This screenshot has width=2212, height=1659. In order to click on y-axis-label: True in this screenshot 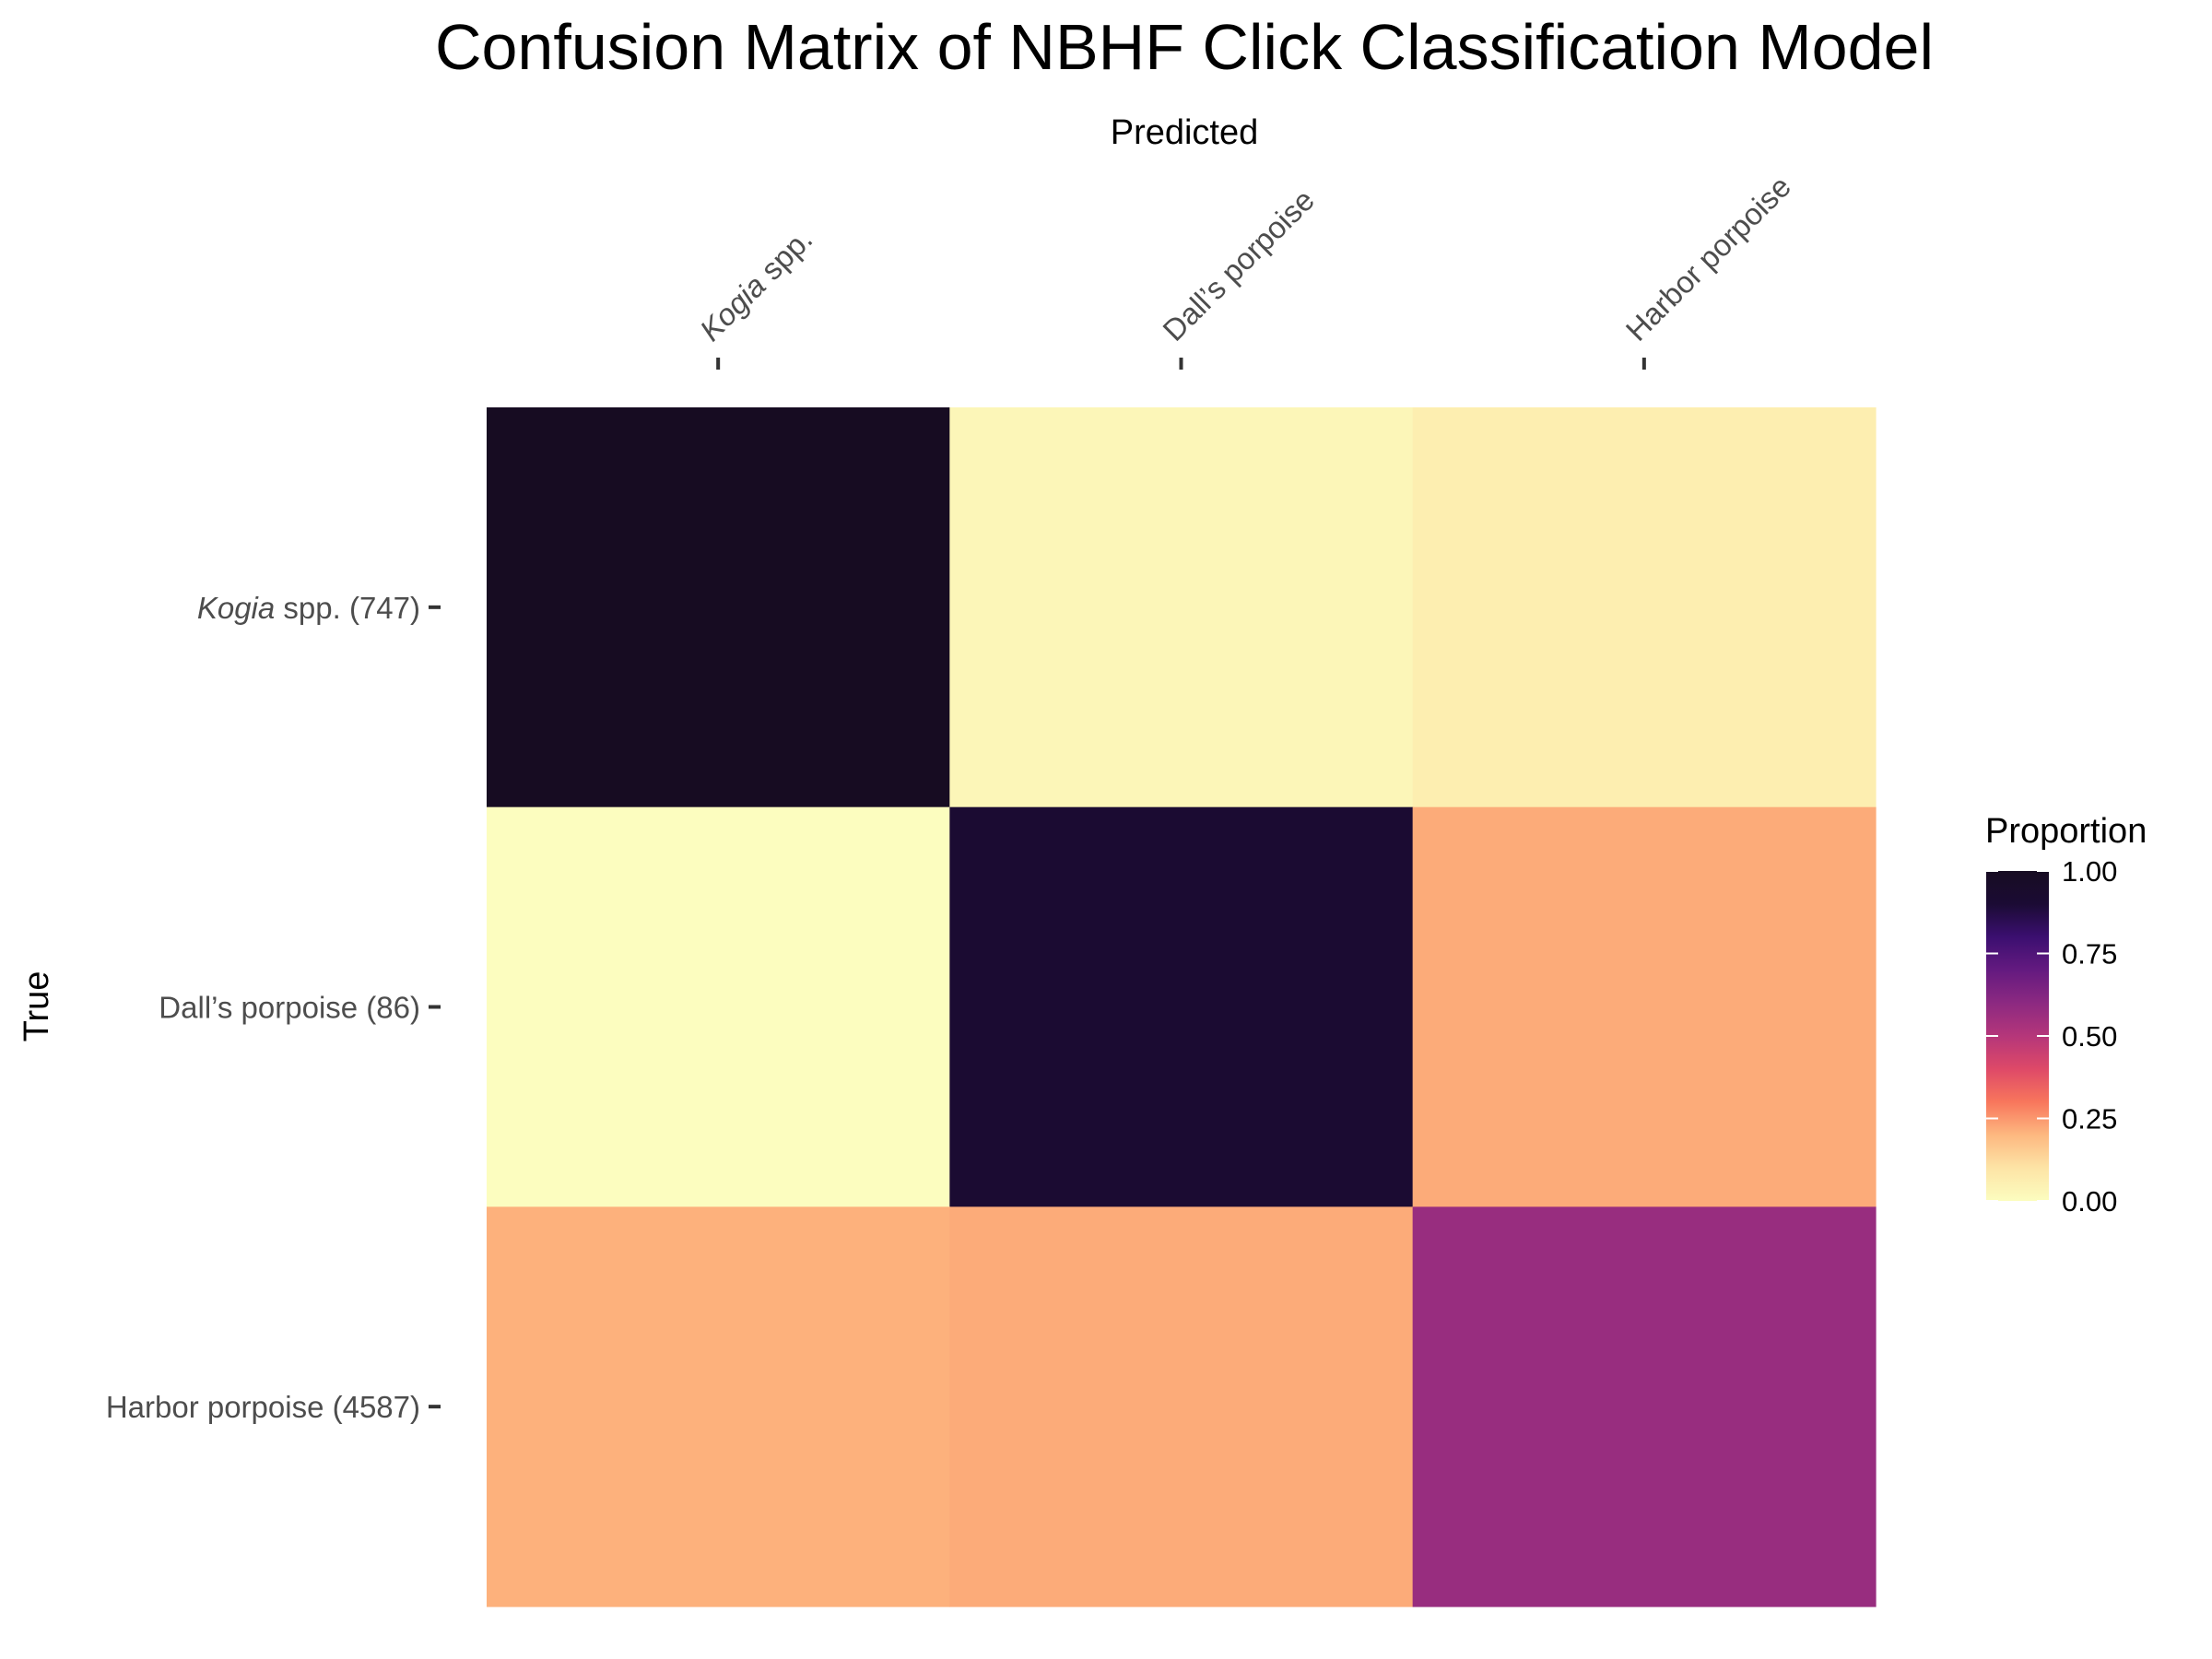, I will do `click(37, 1006)`.